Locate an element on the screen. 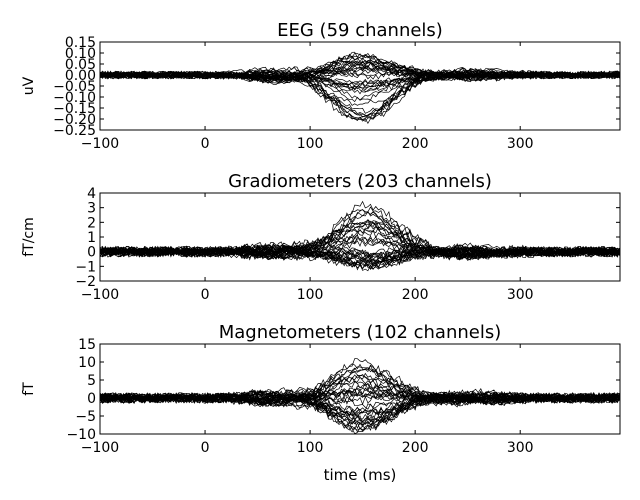  eeg-y-tick-label: 0.05 is located at coordinates (80, 65).